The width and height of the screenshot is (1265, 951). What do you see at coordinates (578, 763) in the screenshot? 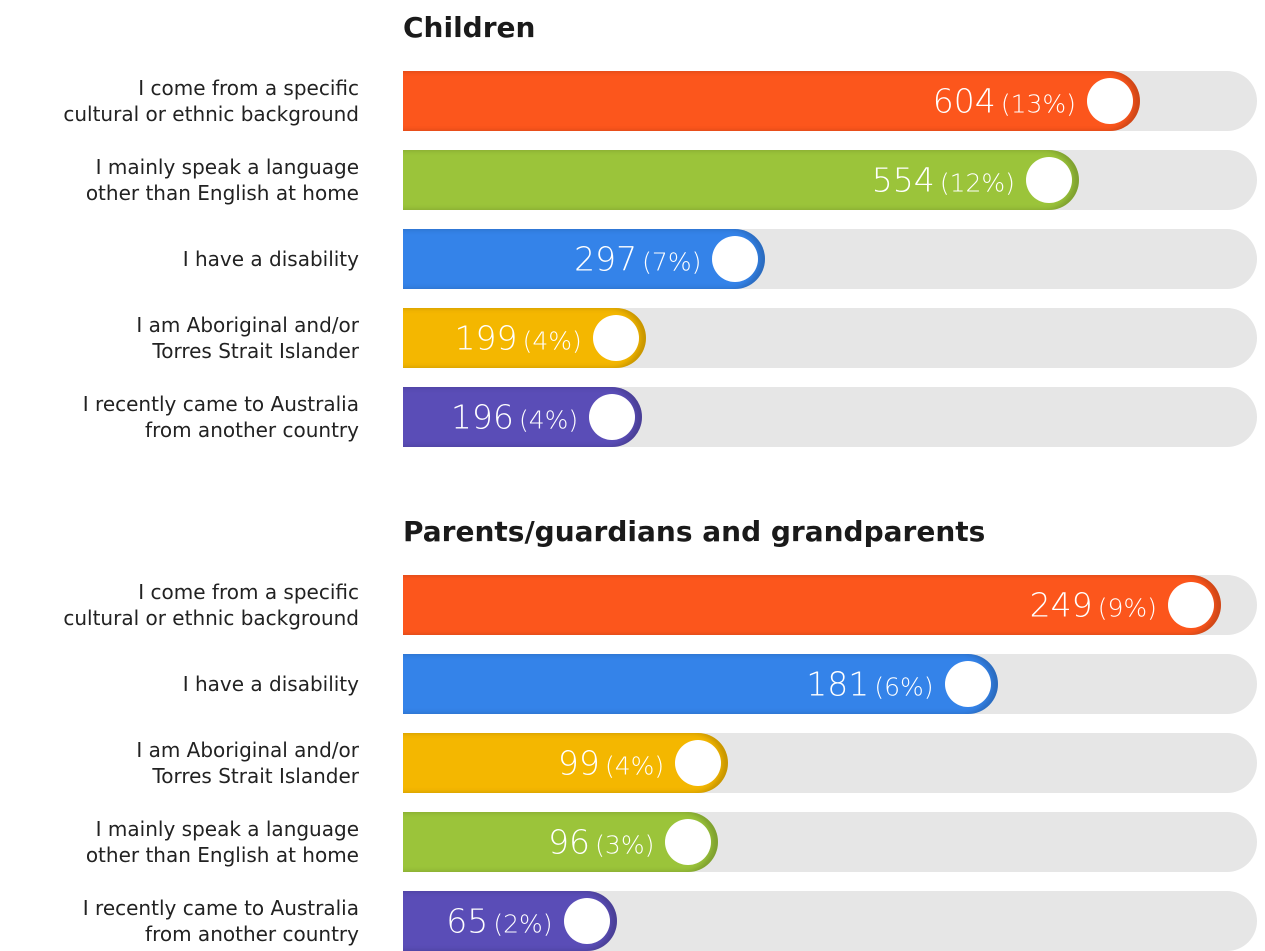
I see `value-label: 99` at bounding box center [578, 763].